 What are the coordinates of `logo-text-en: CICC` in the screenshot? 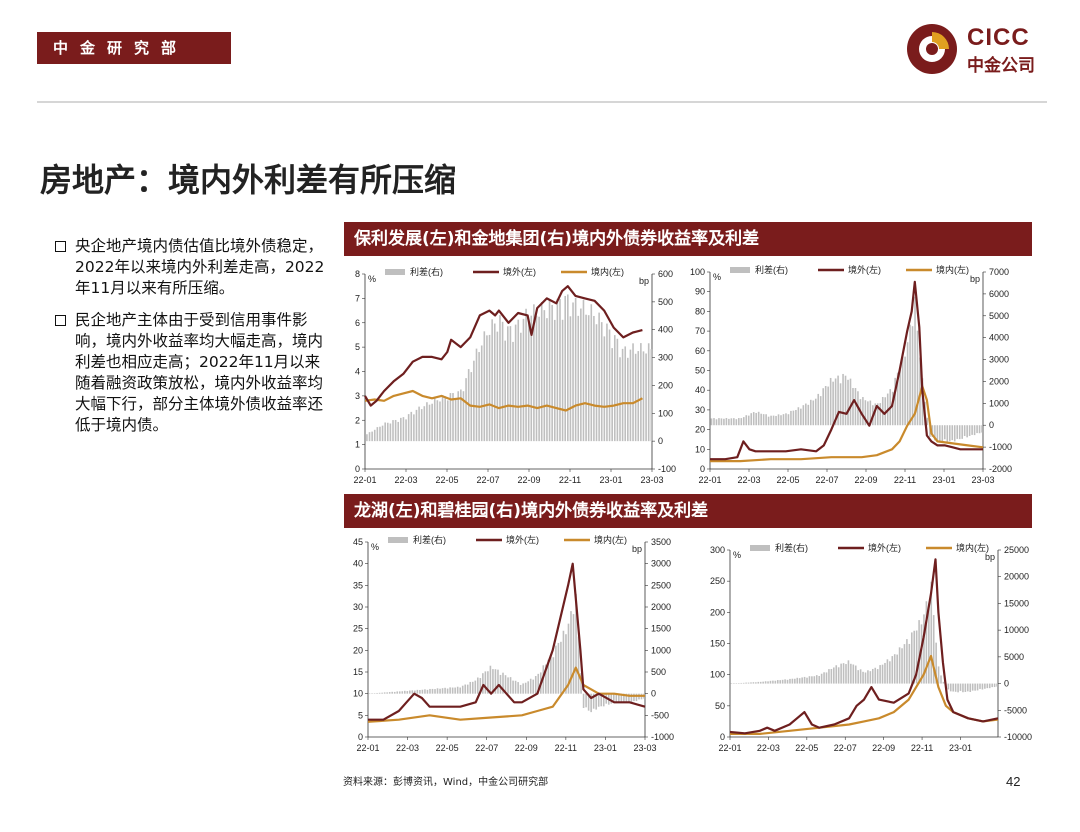 It's located at (998, 37).